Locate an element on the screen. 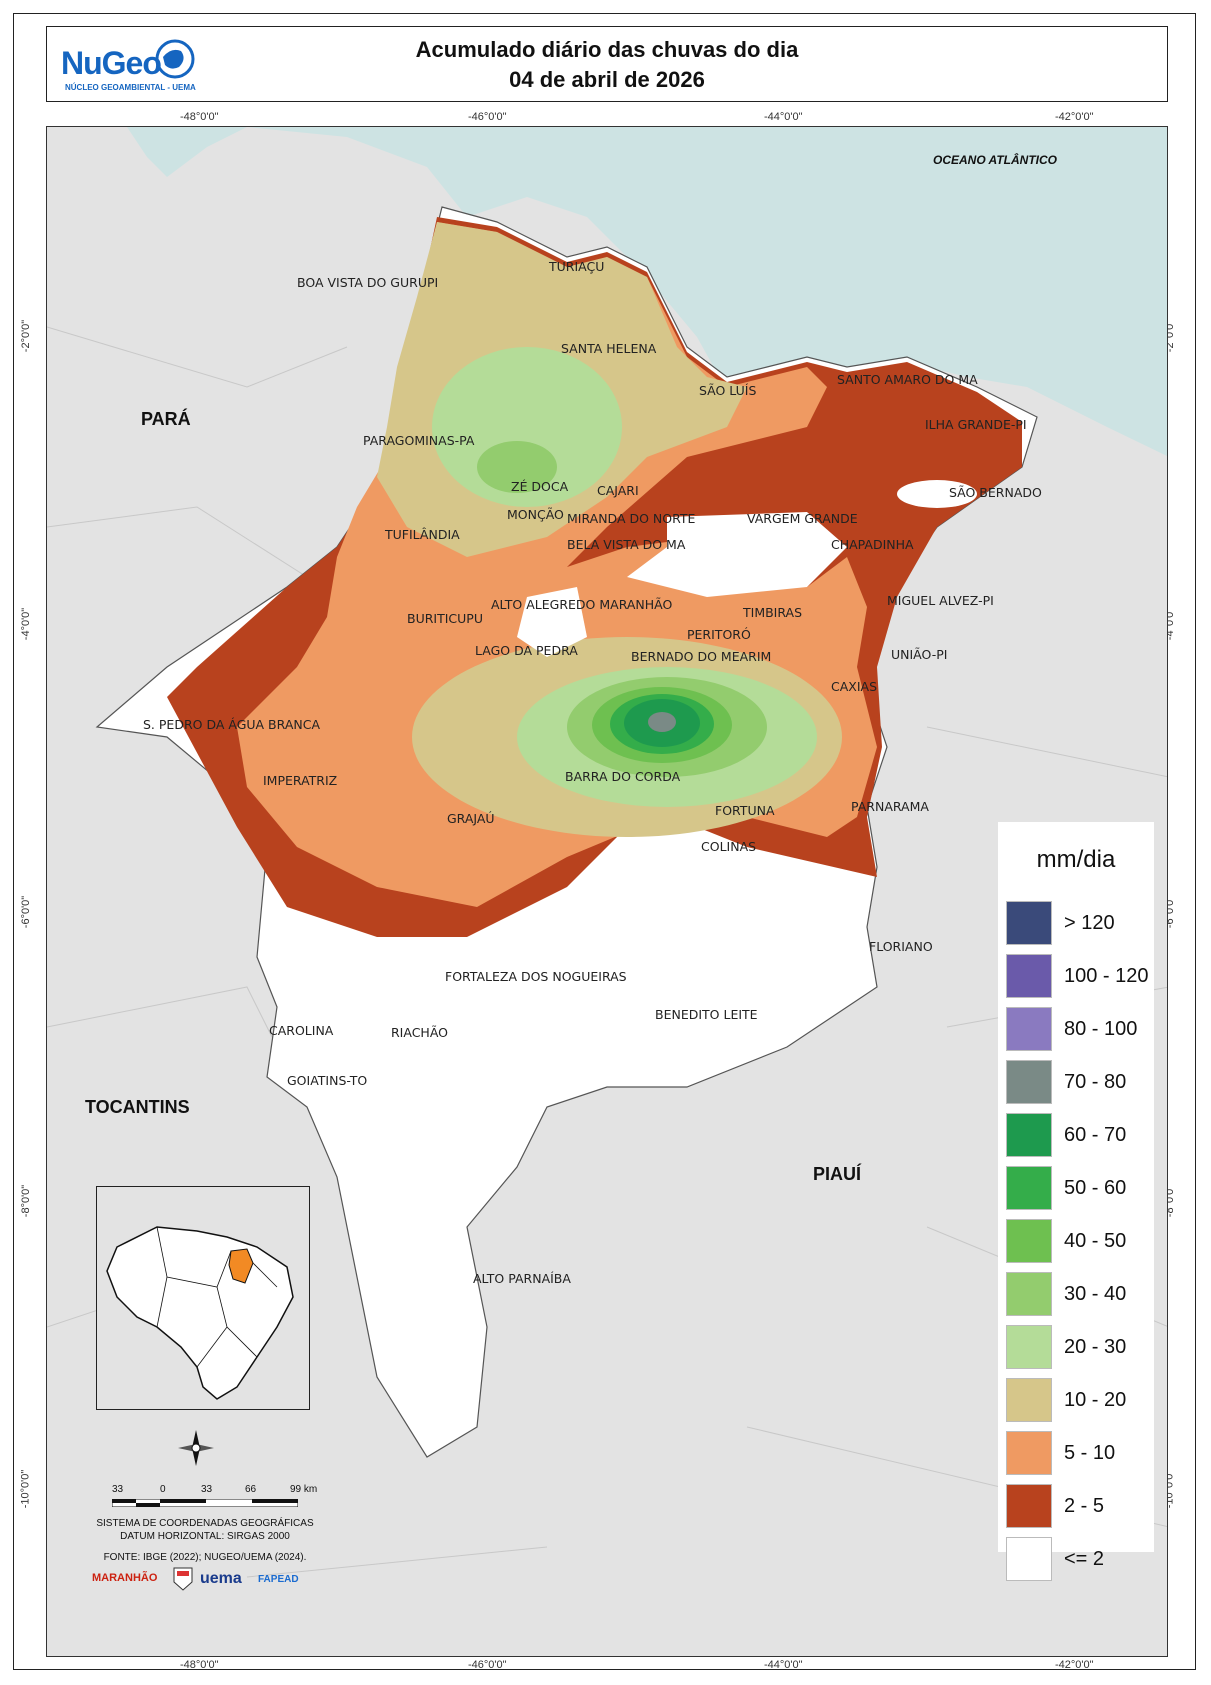 This screenshot has width=1211, height=1685. coord-top: -44°0'0" is located at coordinates (783, 117).